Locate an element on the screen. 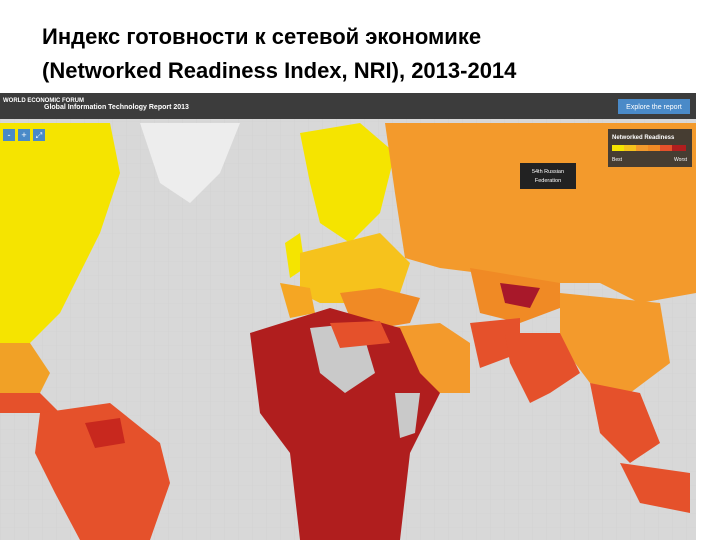  kyrgyzstan is located at coordinates (520, 295).